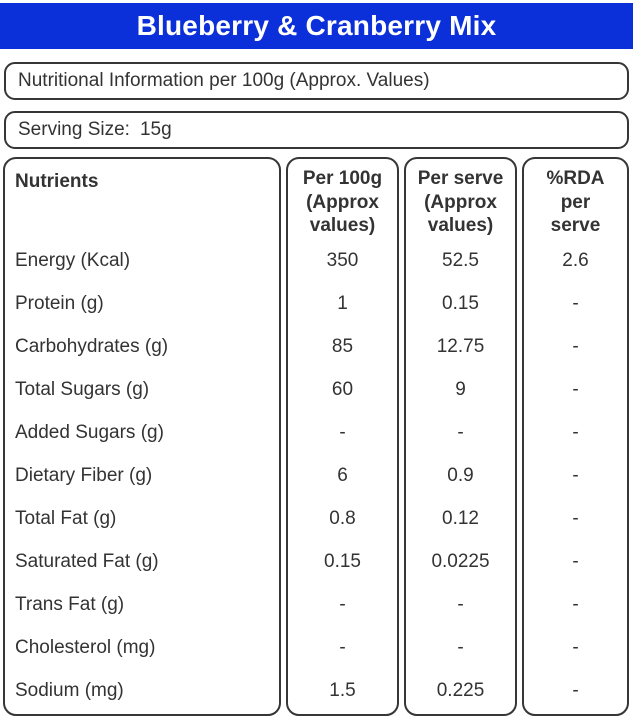 The image size is (633, 720). Describe the element at coordinates (82, 389) in the screenshot. I see `row-label: Total Sugars (g)` at that location.